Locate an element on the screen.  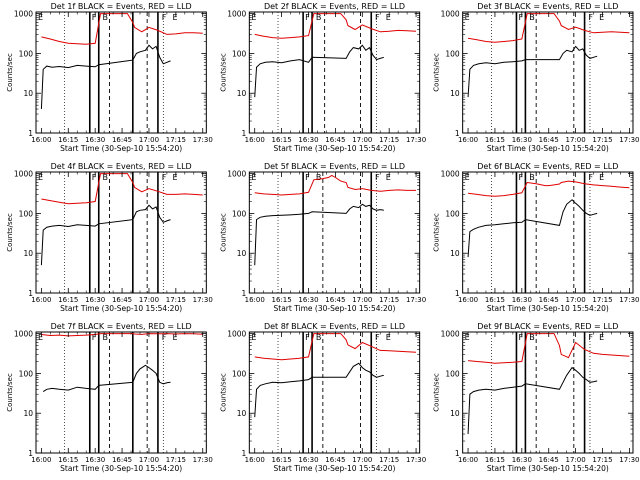
panel-title: Det 8f BLACK = Events, RED = LLD is located at coordinates (334, 326).